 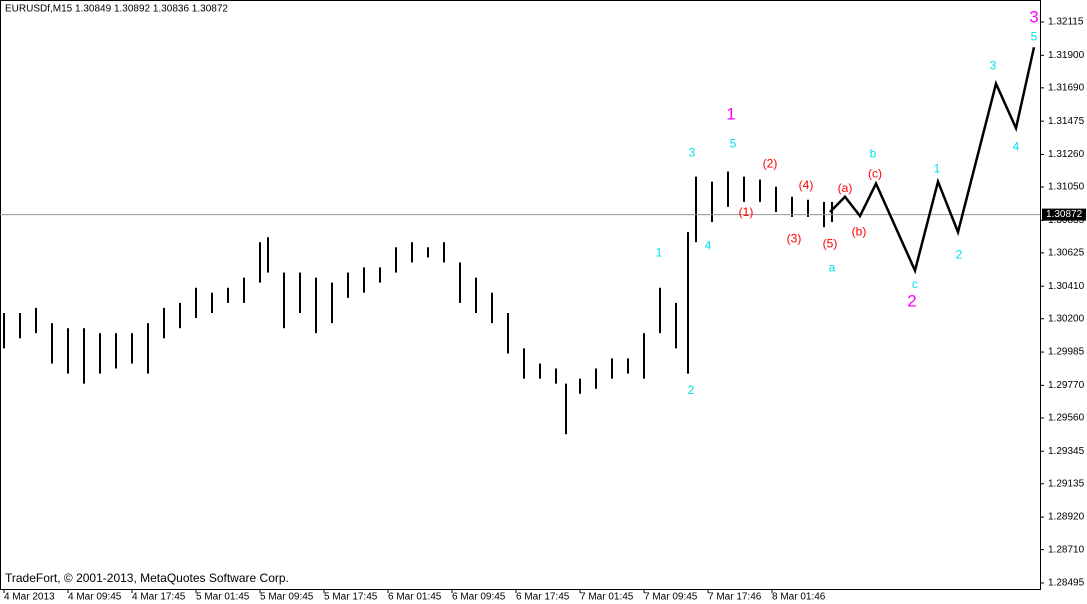 What do you see at coordinates (1066, 121) in the screenshot?
I see `y-tick-label: 1.31475` at bounding box center [1066, 121].